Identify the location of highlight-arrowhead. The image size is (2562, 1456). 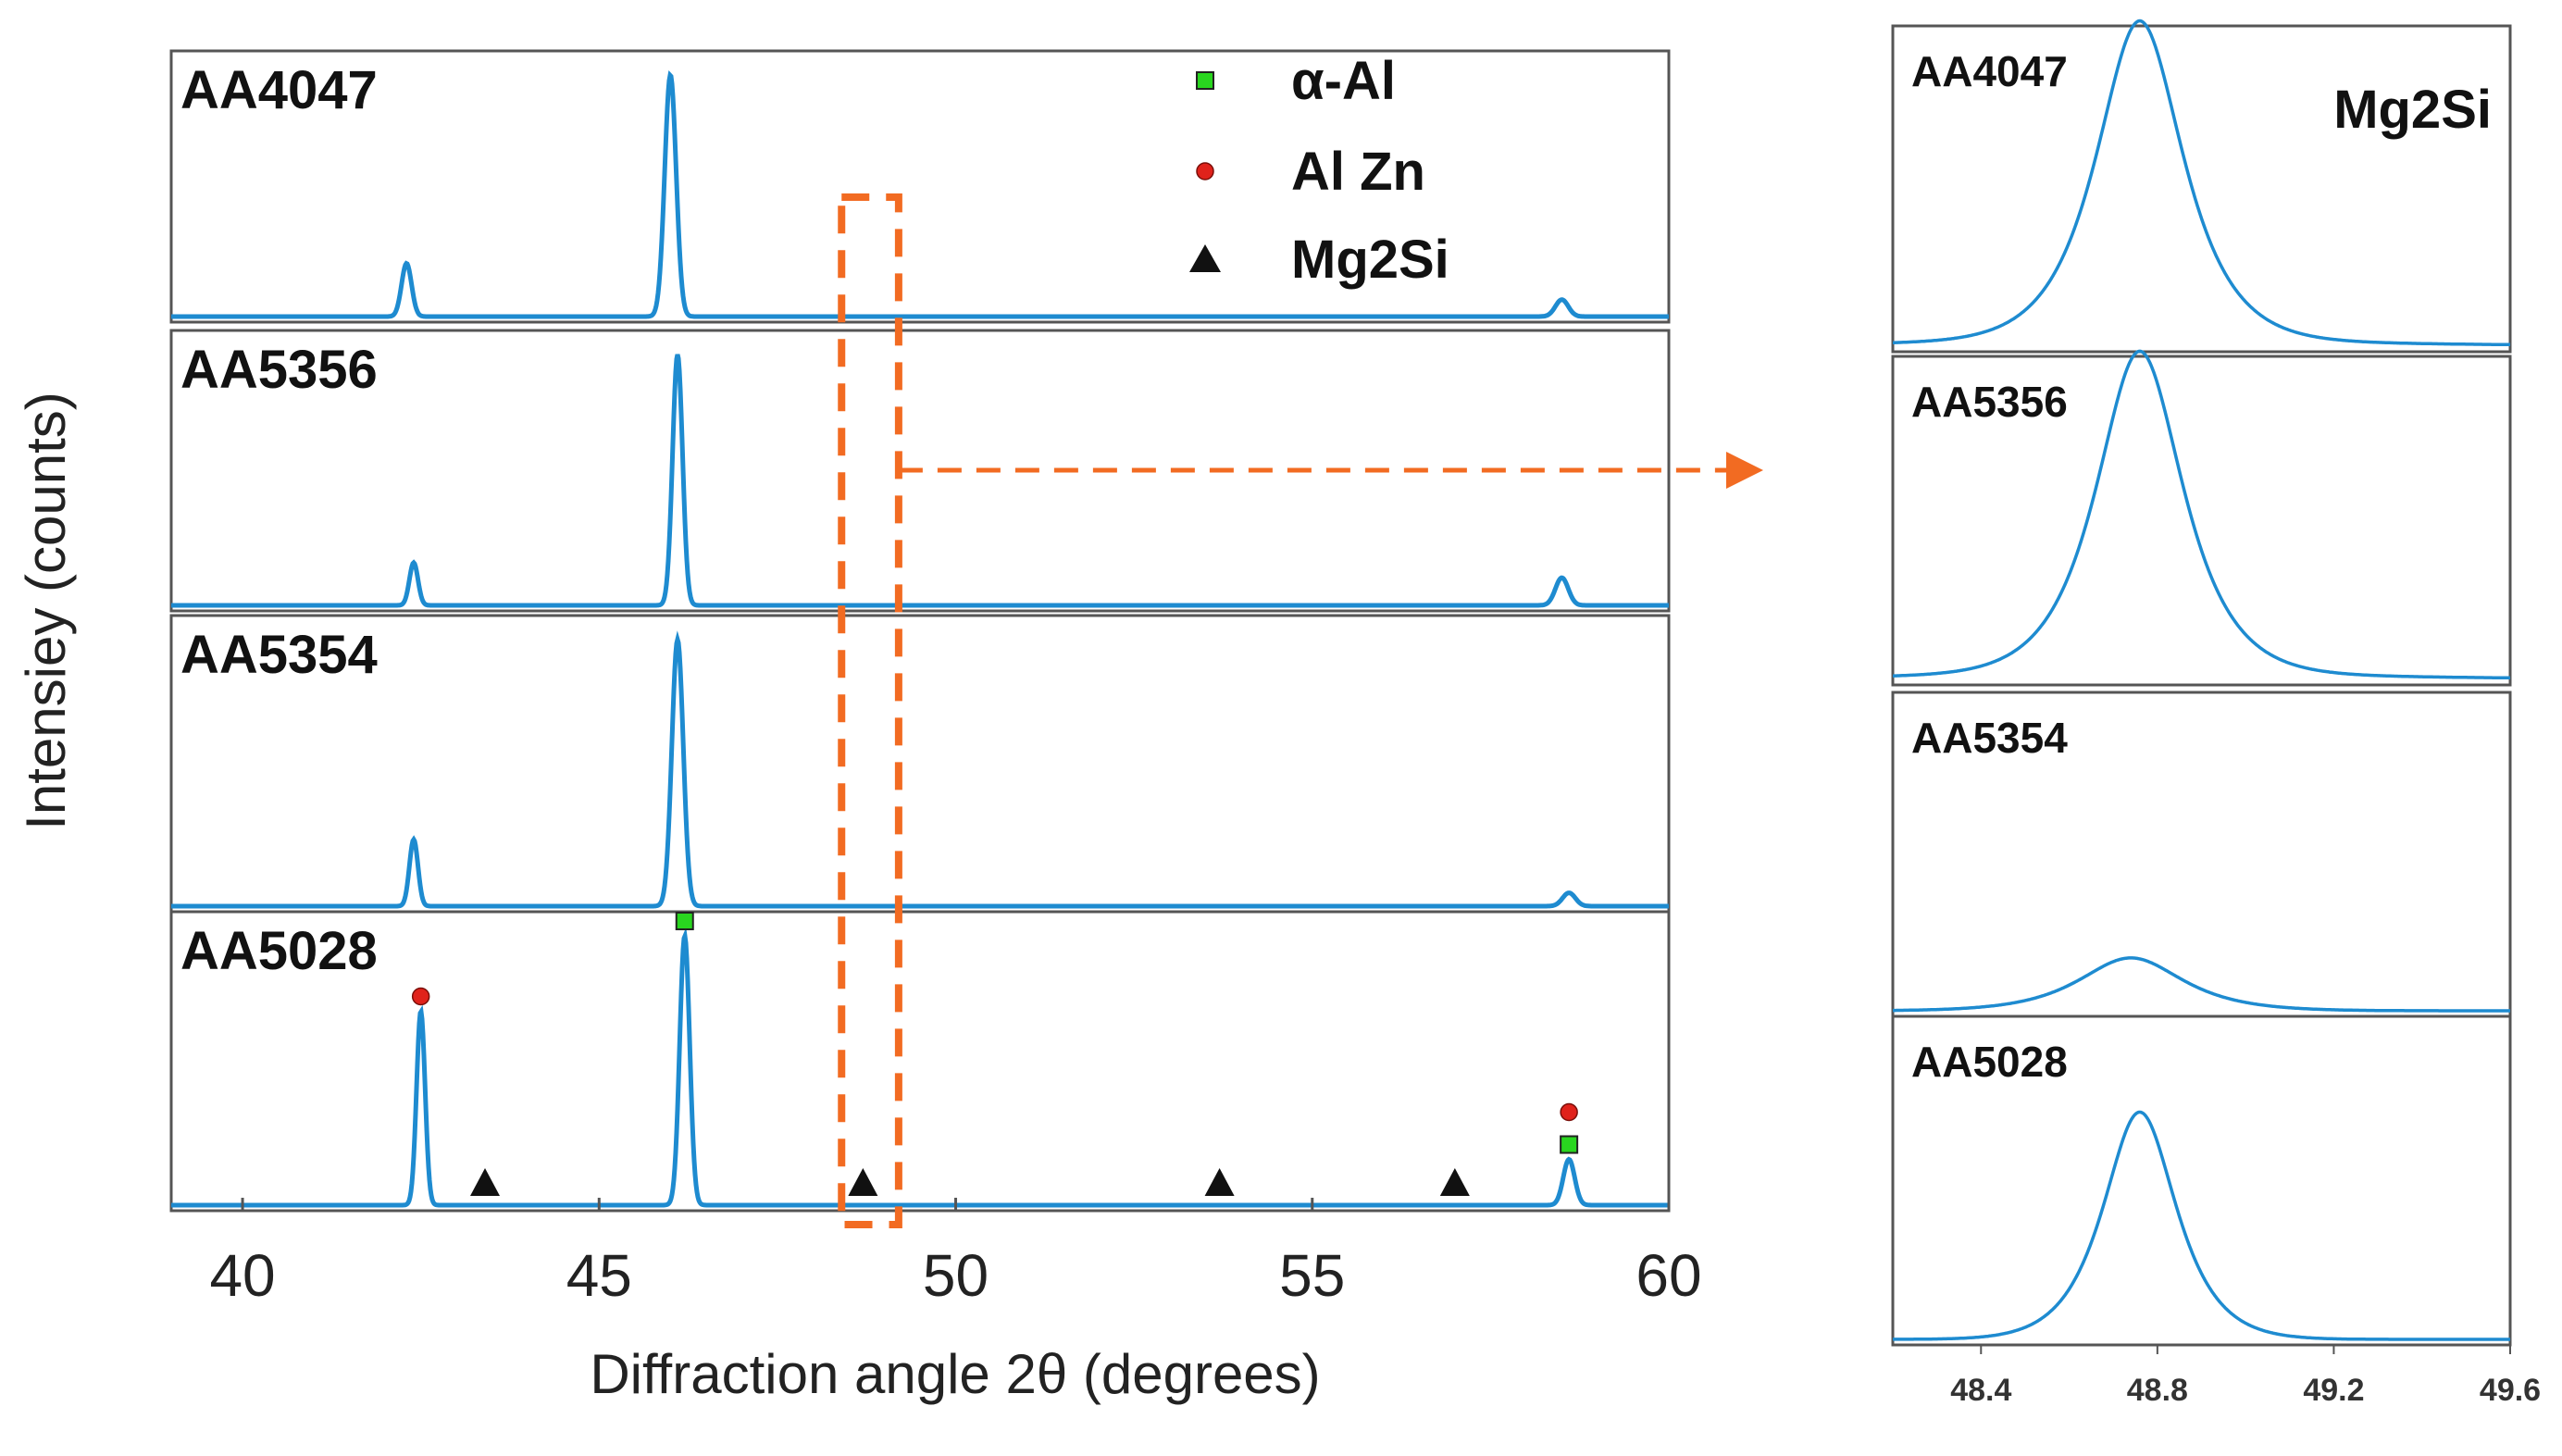
(1744, 470).